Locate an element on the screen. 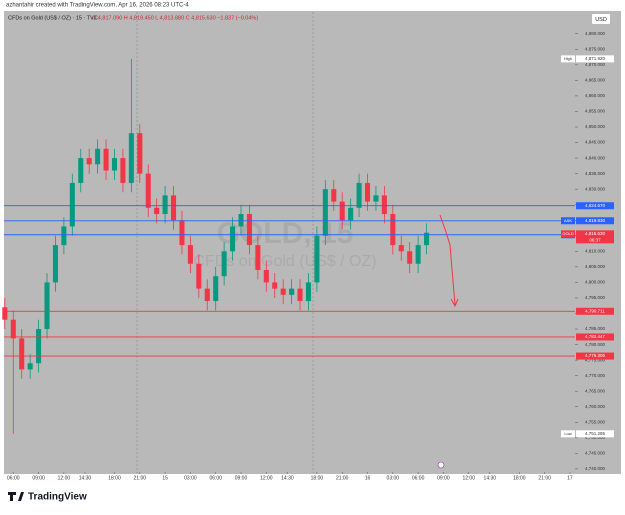 Image resolution: width=625 pixels, height=515 pixels. y-tick-label: 4,770.000 is located at coordinates (595, 375).